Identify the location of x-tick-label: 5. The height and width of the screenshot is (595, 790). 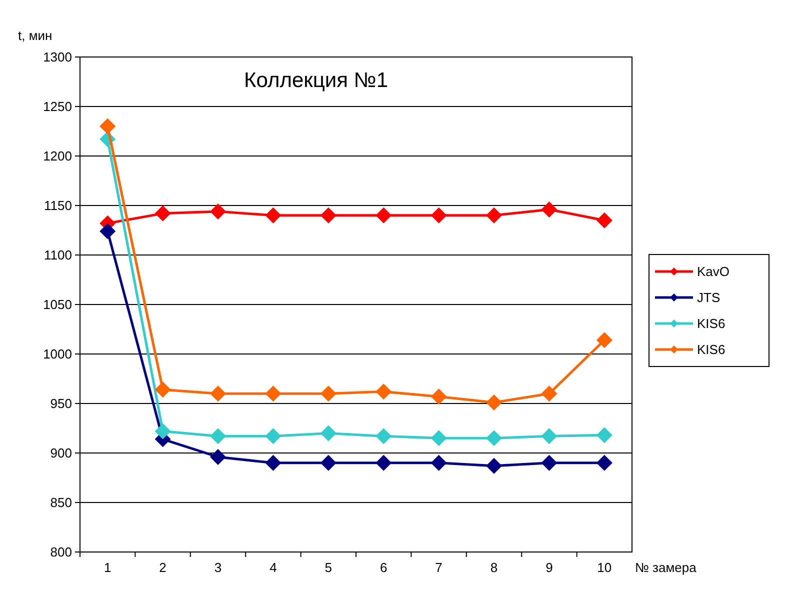
(328, 567).